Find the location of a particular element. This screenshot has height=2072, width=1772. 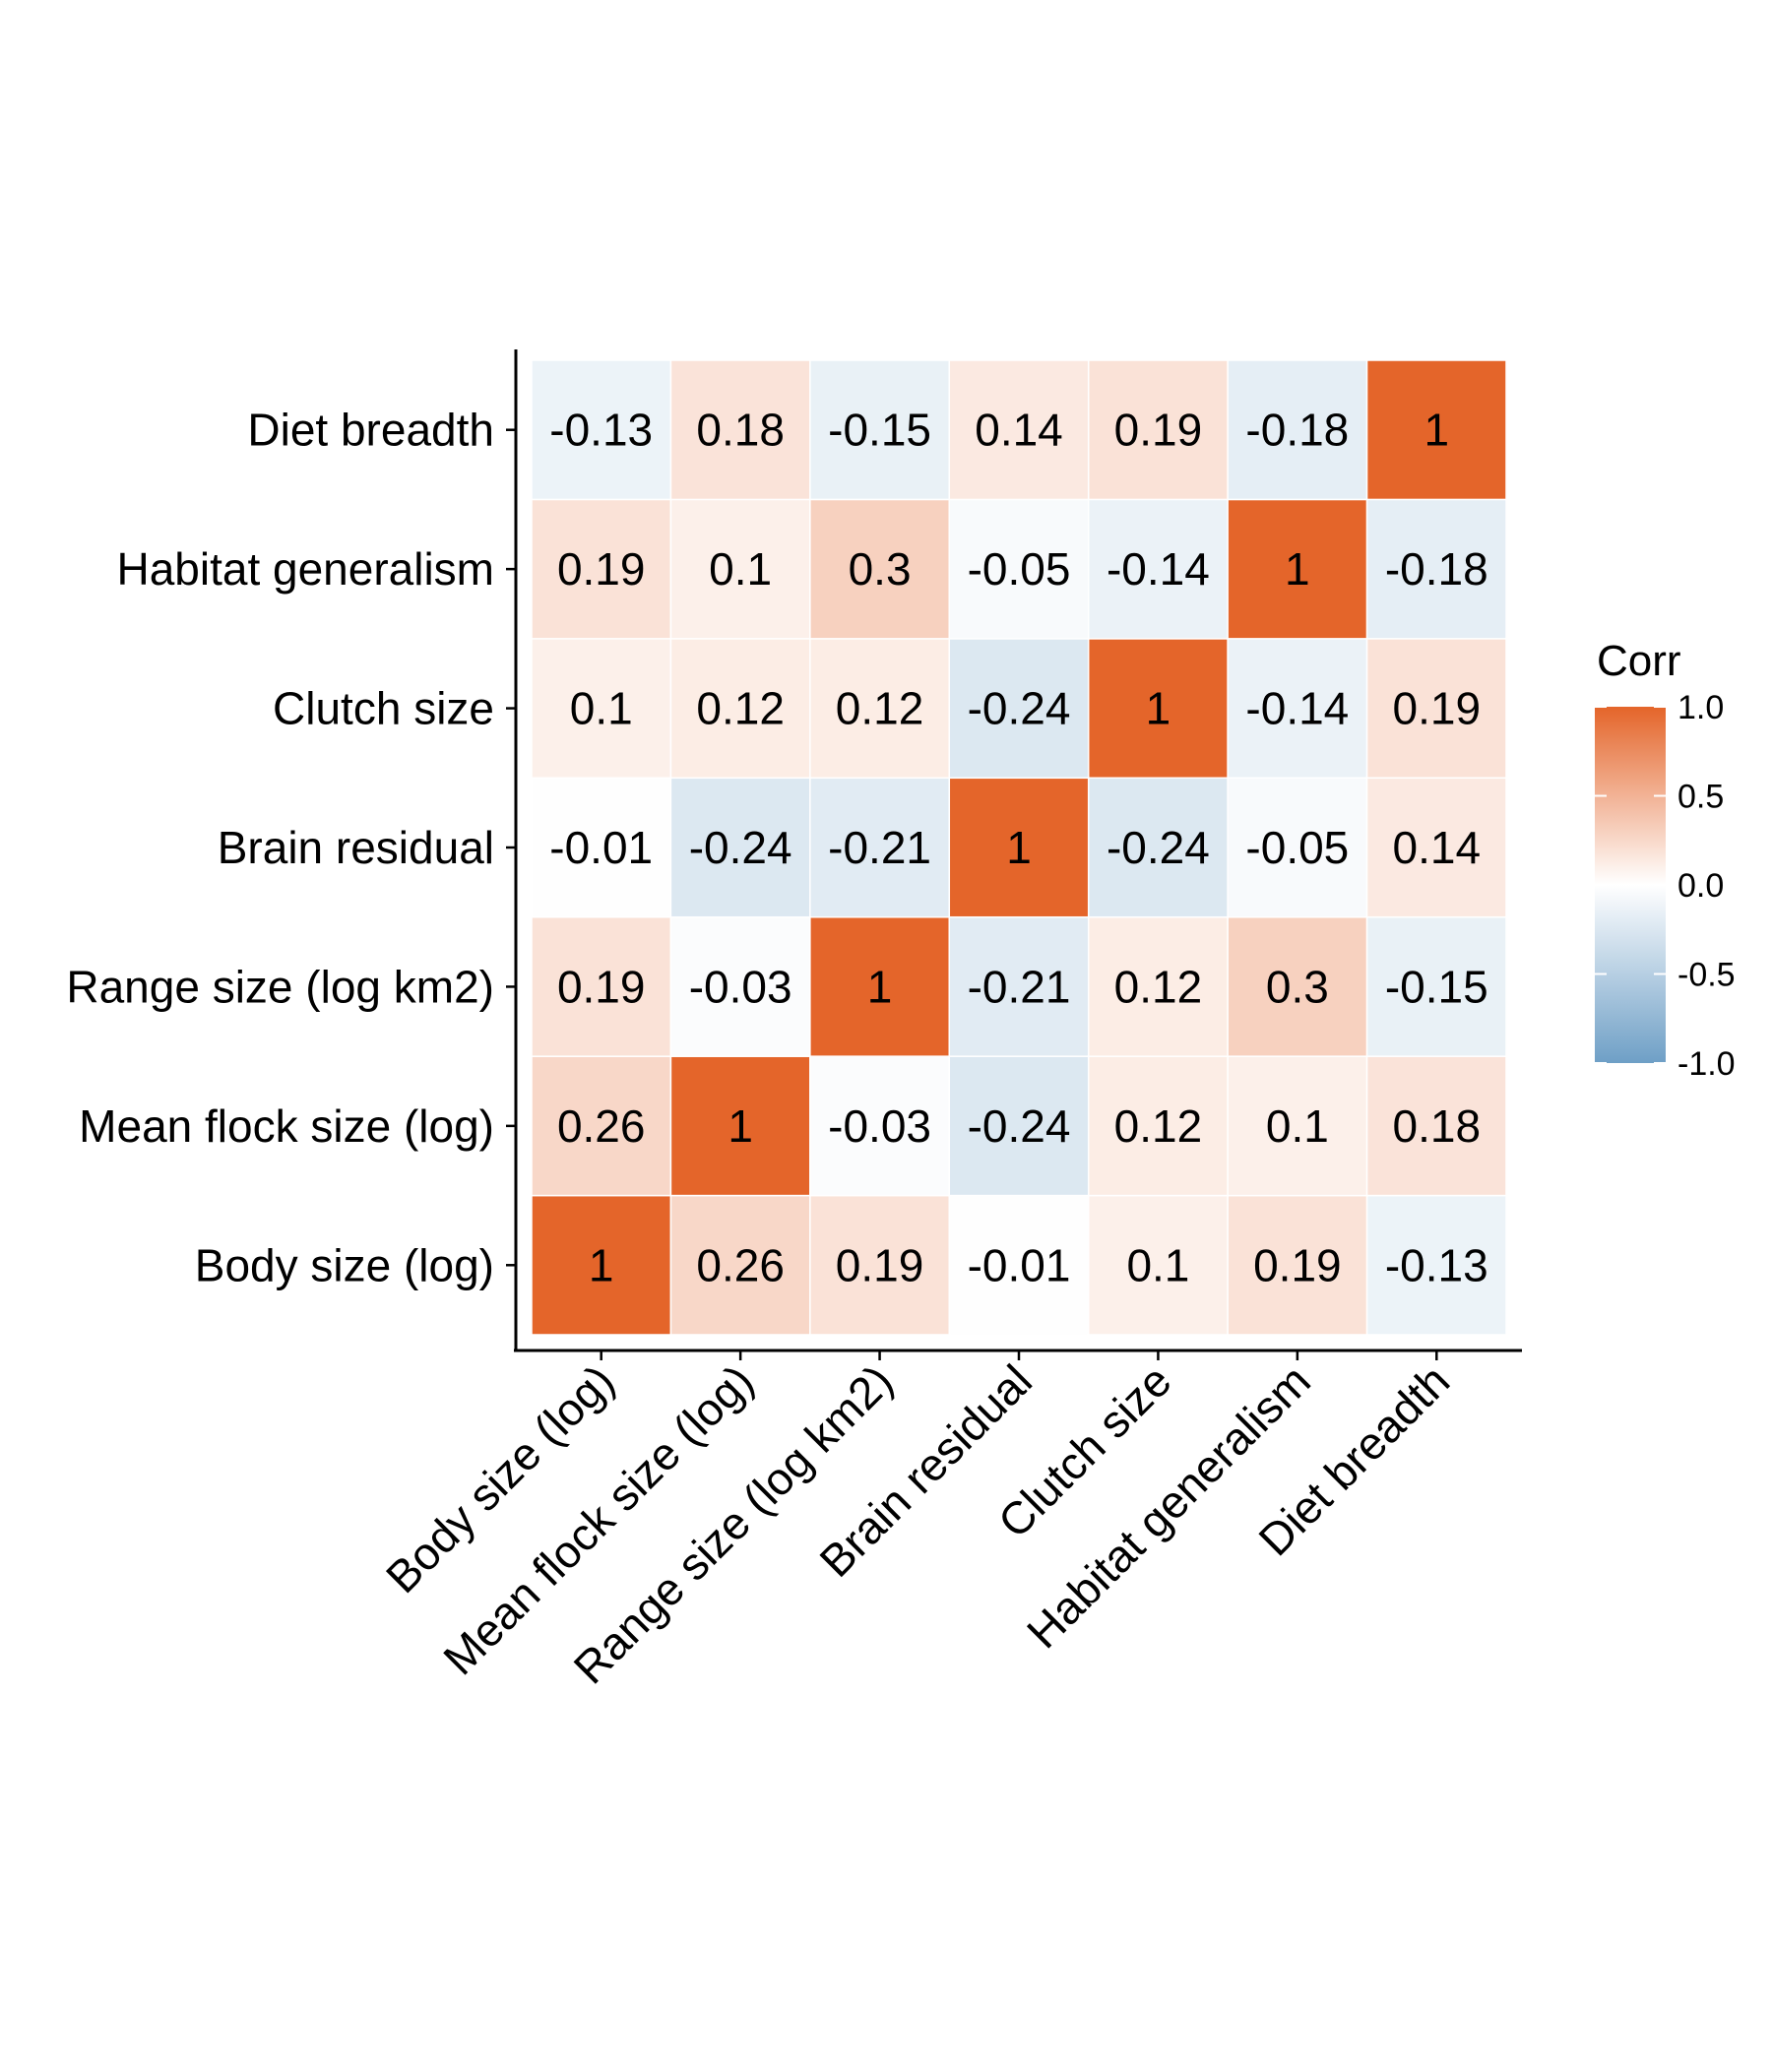

heatmap-cell-clutch-size-x-body-size-log is located at coordinates (601, 709).